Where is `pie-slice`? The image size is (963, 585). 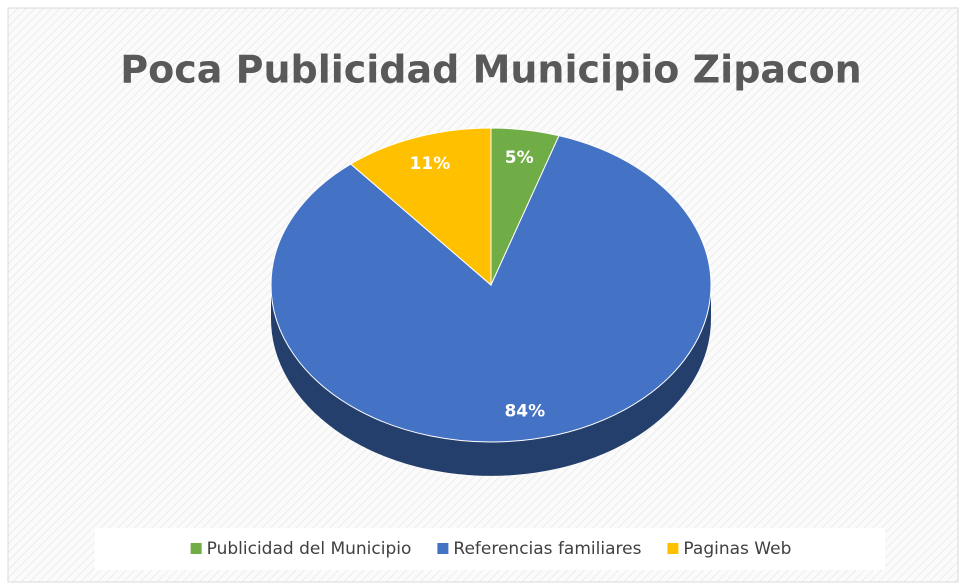 pie-slice is located at coordinates (420, 207).